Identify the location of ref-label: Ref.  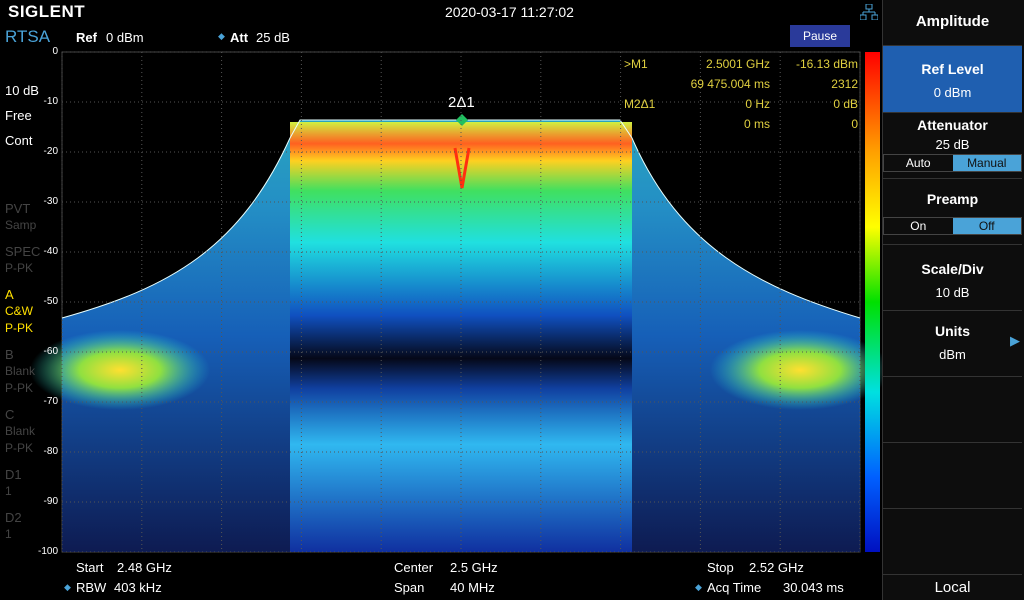
(86, 37).